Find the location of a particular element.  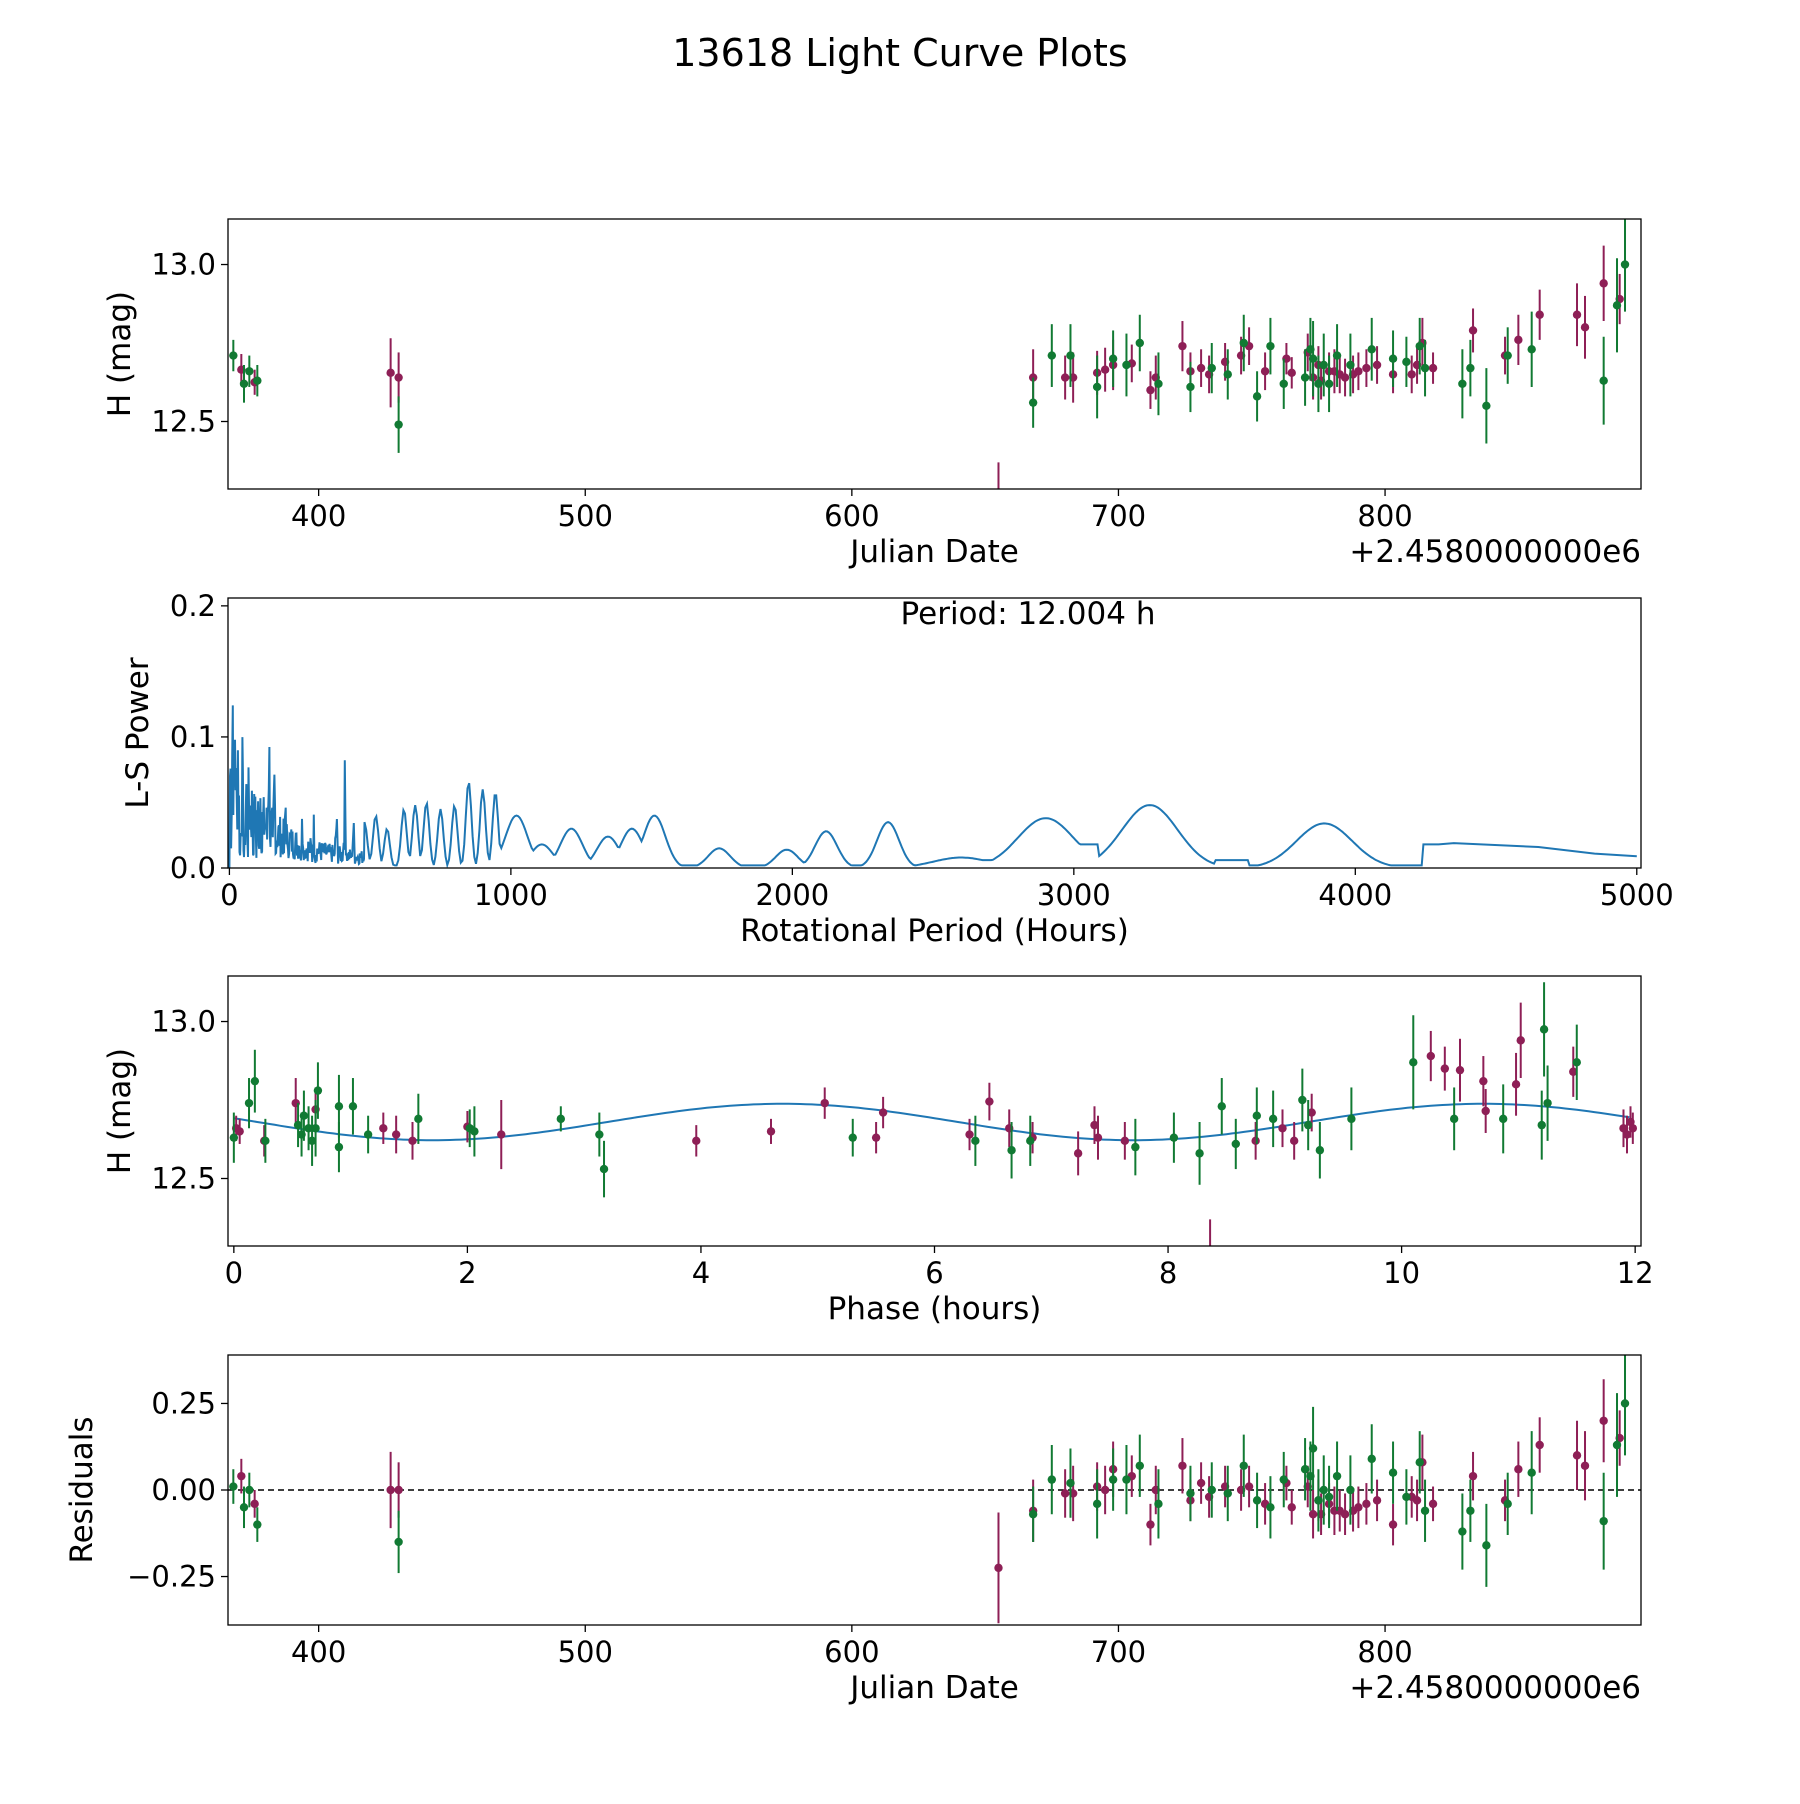

x-tick-label: 600 is located at coordinates (851, 516).